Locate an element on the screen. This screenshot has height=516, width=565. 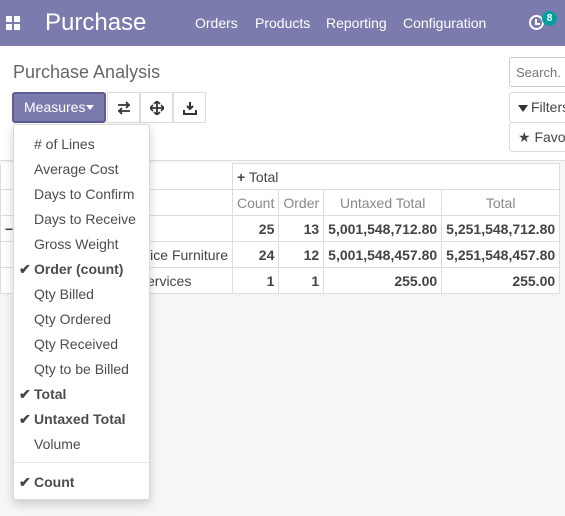
search-input is located at coordinates (537, 72).